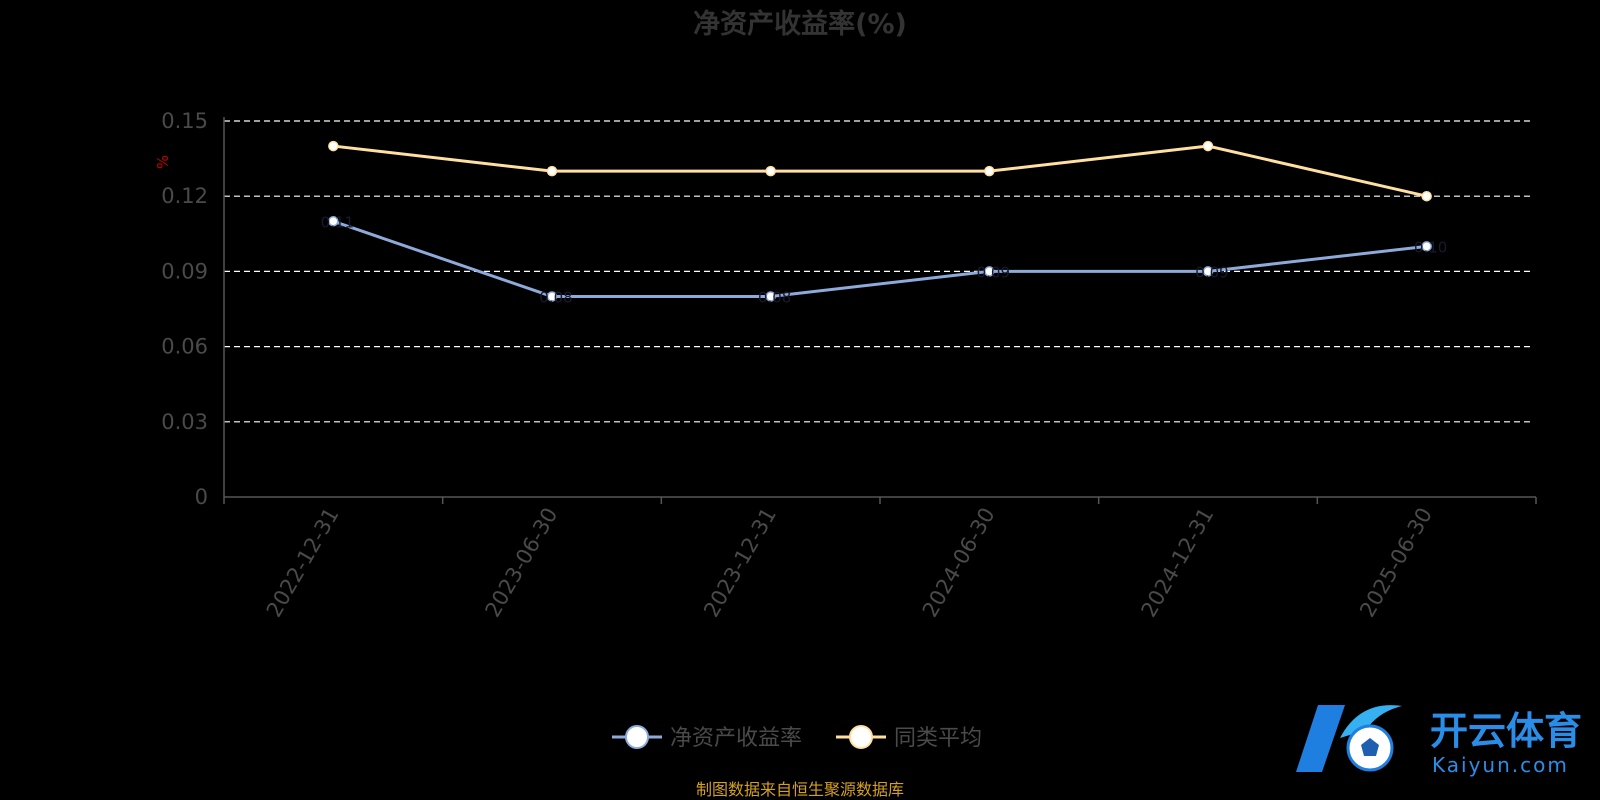  I want to click on data-label-2: 0.08, so click(774, 297).